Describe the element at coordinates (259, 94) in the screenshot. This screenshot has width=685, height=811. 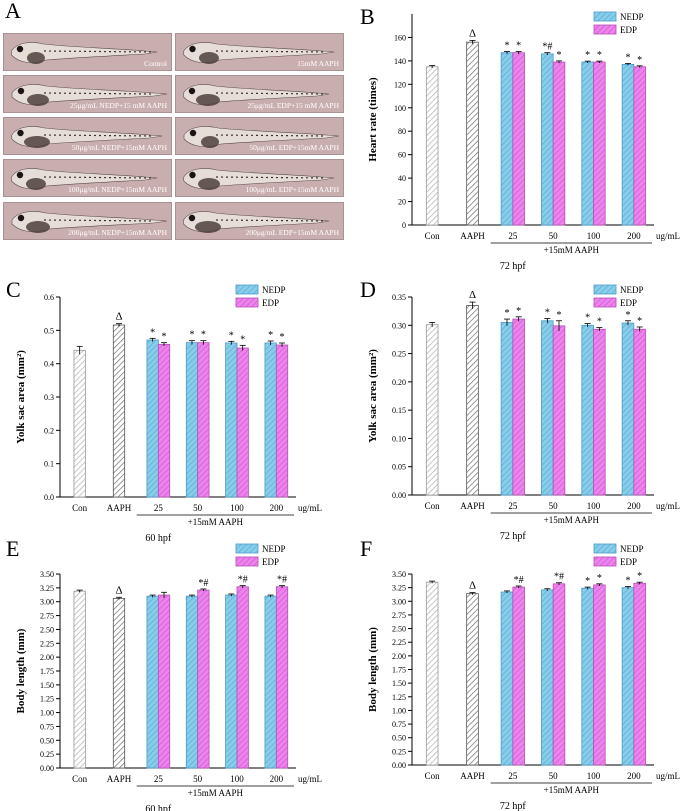
I see `zebrafish-image: 25μg/mL EDP+15 mM AAPH` at that location.